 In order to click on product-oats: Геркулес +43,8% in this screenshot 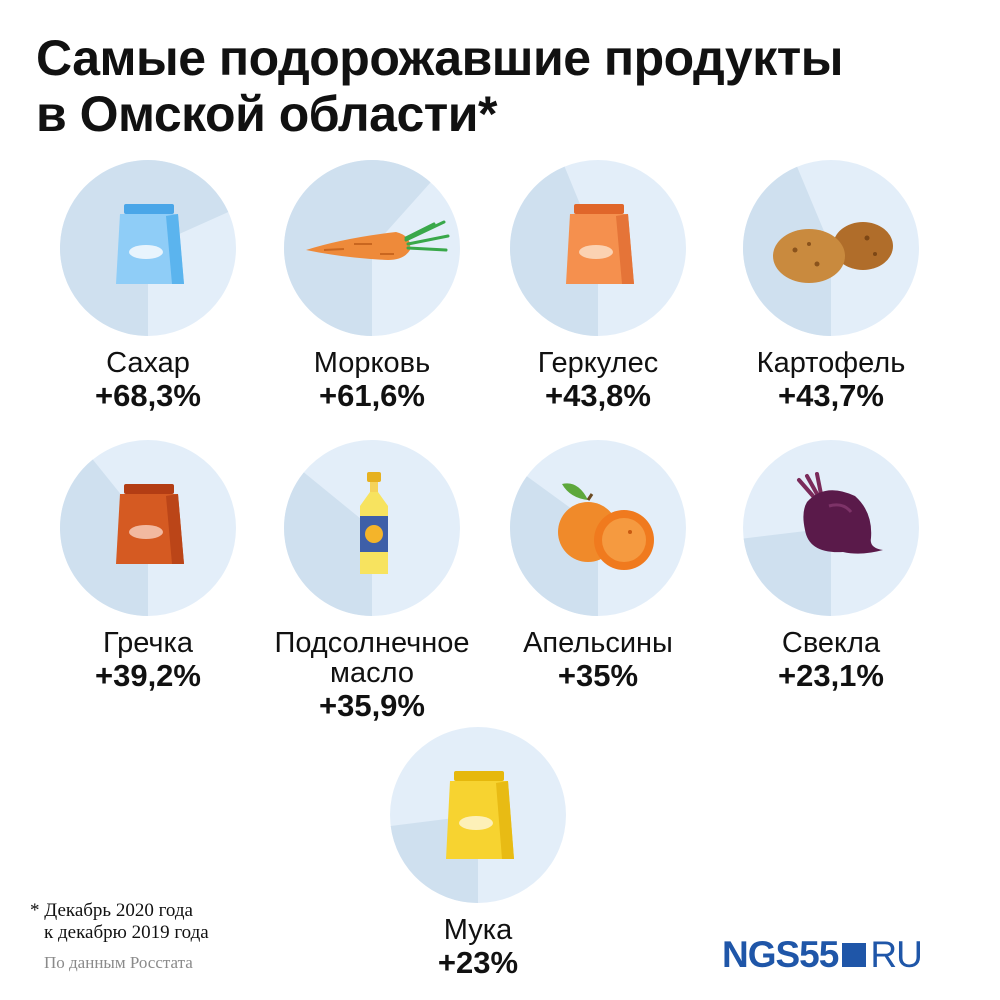, I will do `click(598, 287)`.